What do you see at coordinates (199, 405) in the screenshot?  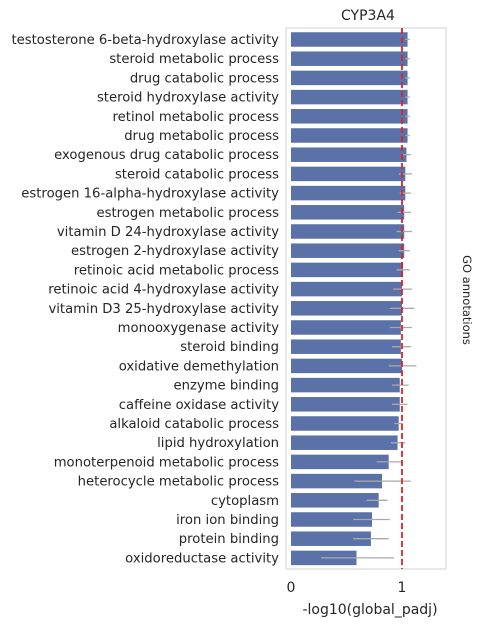 I see `category-label: caffeine oxidase activity` at bounding box center [199, 405].